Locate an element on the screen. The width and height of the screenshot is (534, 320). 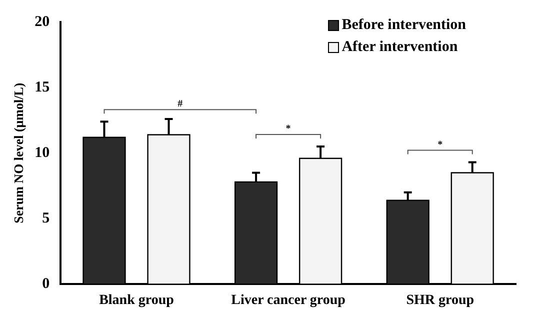
y-tick-label: 20 is located at coordinates (42, 22).